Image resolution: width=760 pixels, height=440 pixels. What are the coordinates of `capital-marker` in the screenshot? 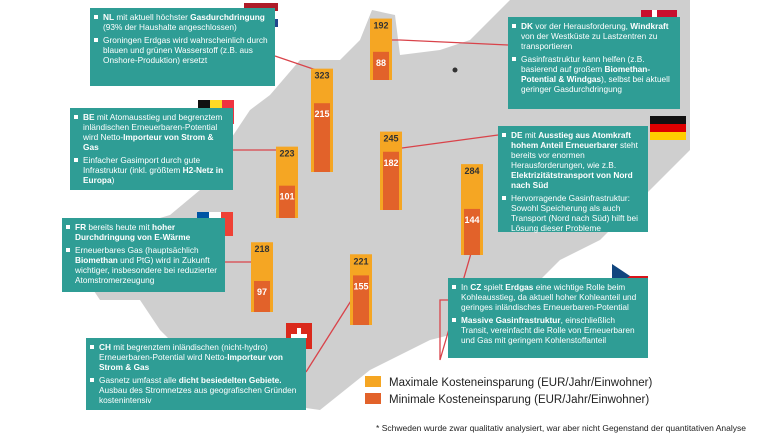 It's located at (455, 70).